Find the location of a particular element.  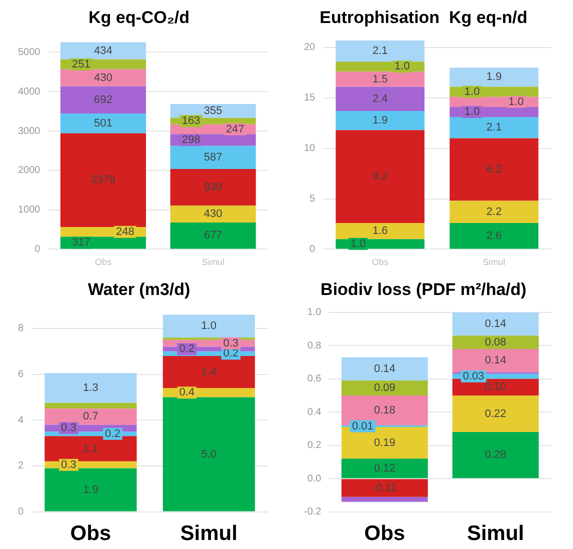

data-label: 1.3 is located at coordinates (90, 388).